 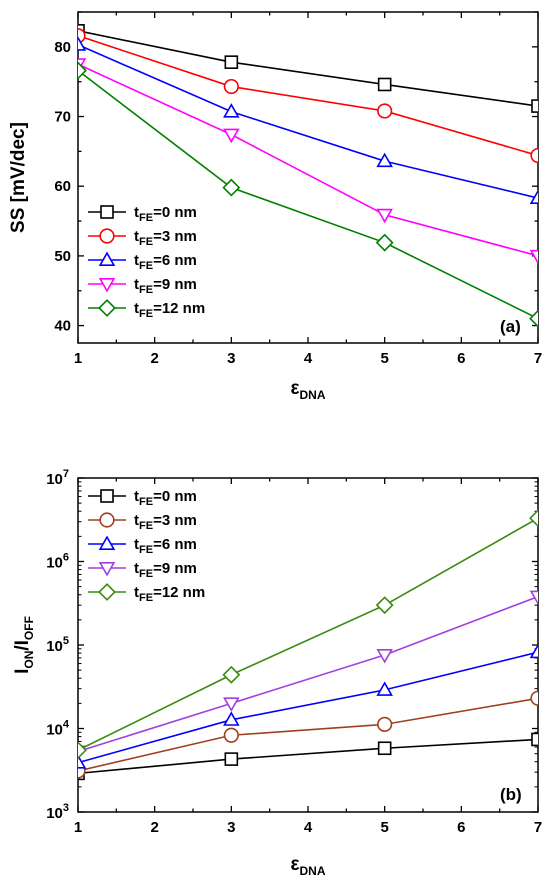 I want to click on y-tick-label: 40, so click(x=62, y=326).